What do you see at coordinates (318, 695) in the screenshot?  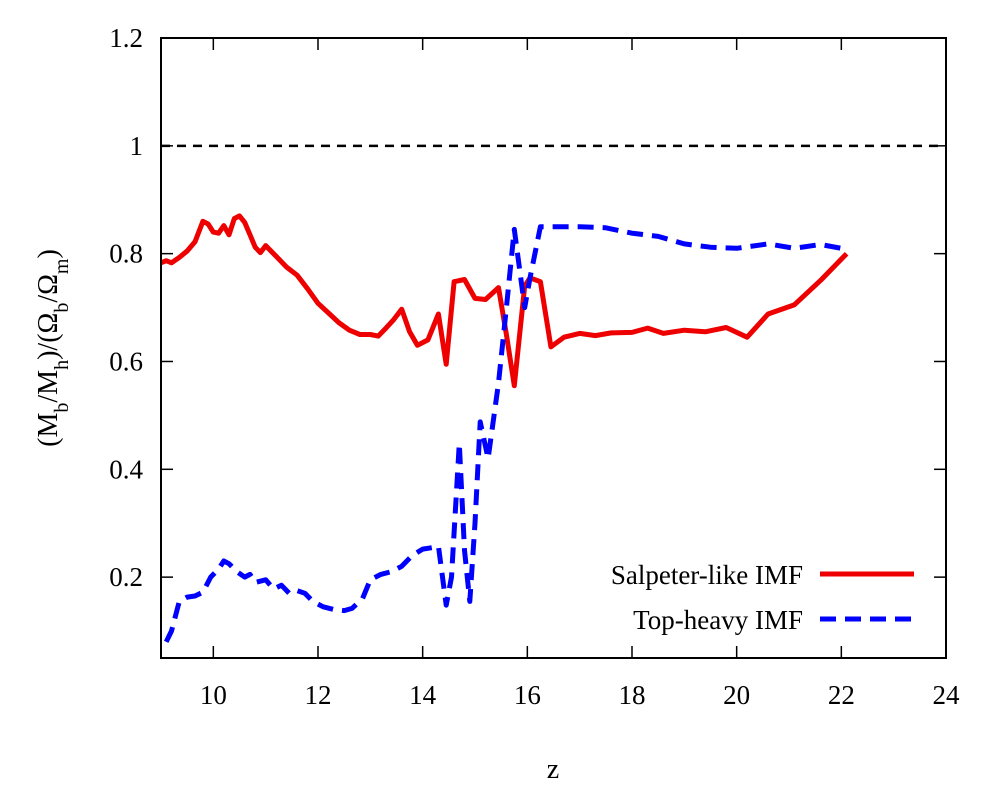 I see `x-tick-label: 12` at bounding box center [318, 695].